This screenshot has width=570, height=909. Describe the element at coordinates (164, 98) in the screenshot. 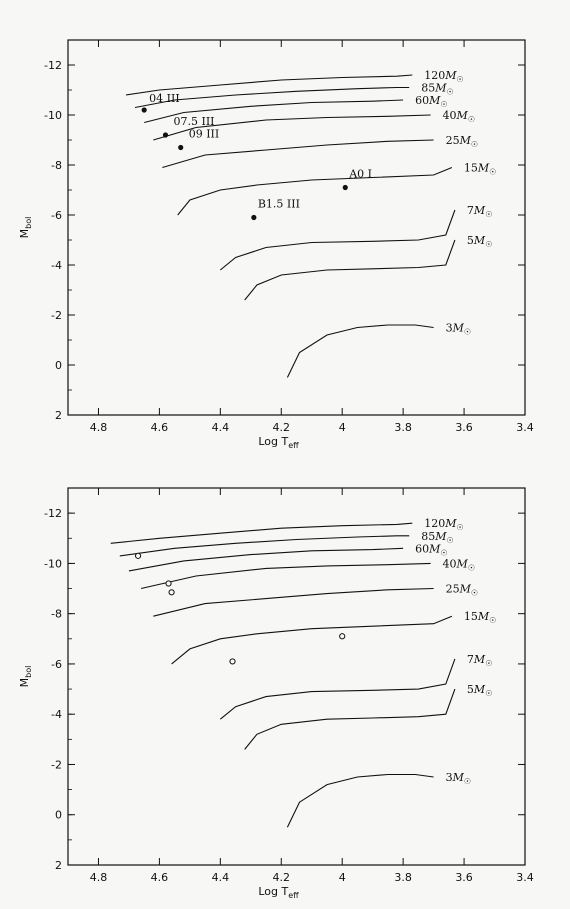

I see `star-label: 04 III` at that location.